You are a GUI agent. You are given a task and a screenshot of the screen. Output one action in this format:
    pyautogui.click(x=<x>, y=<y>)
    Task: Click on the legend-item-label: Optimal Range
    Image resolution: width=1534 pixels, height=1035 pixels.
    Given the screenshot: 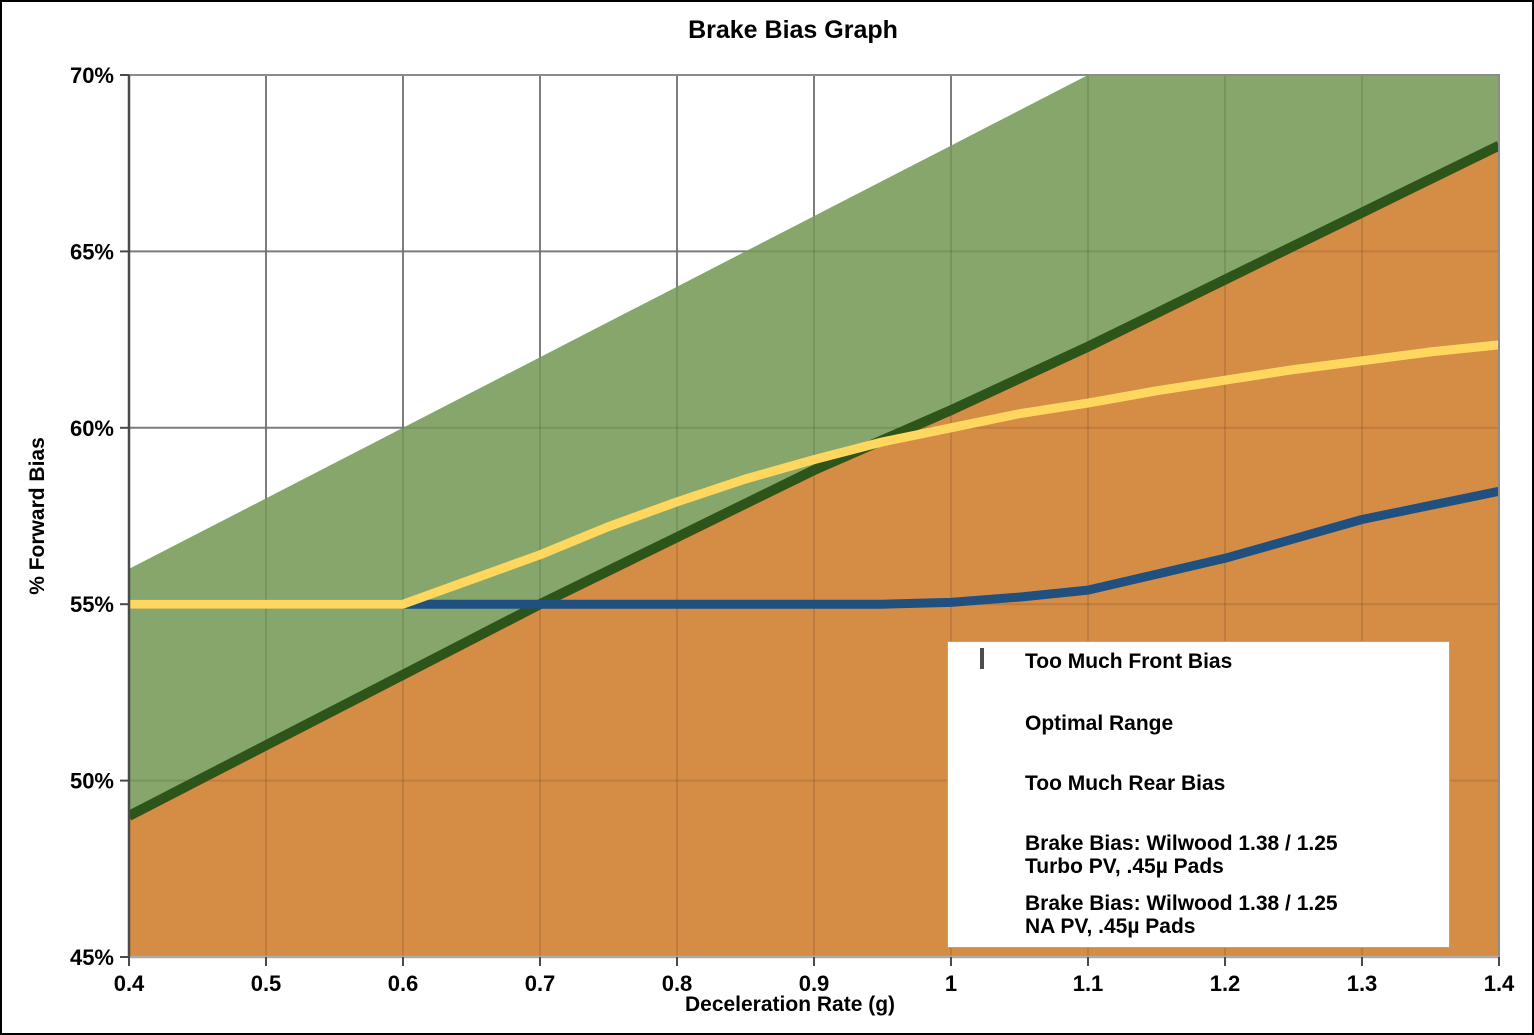 What is the action you would take?
    pyautogui.click(x=1099, y=723)
    